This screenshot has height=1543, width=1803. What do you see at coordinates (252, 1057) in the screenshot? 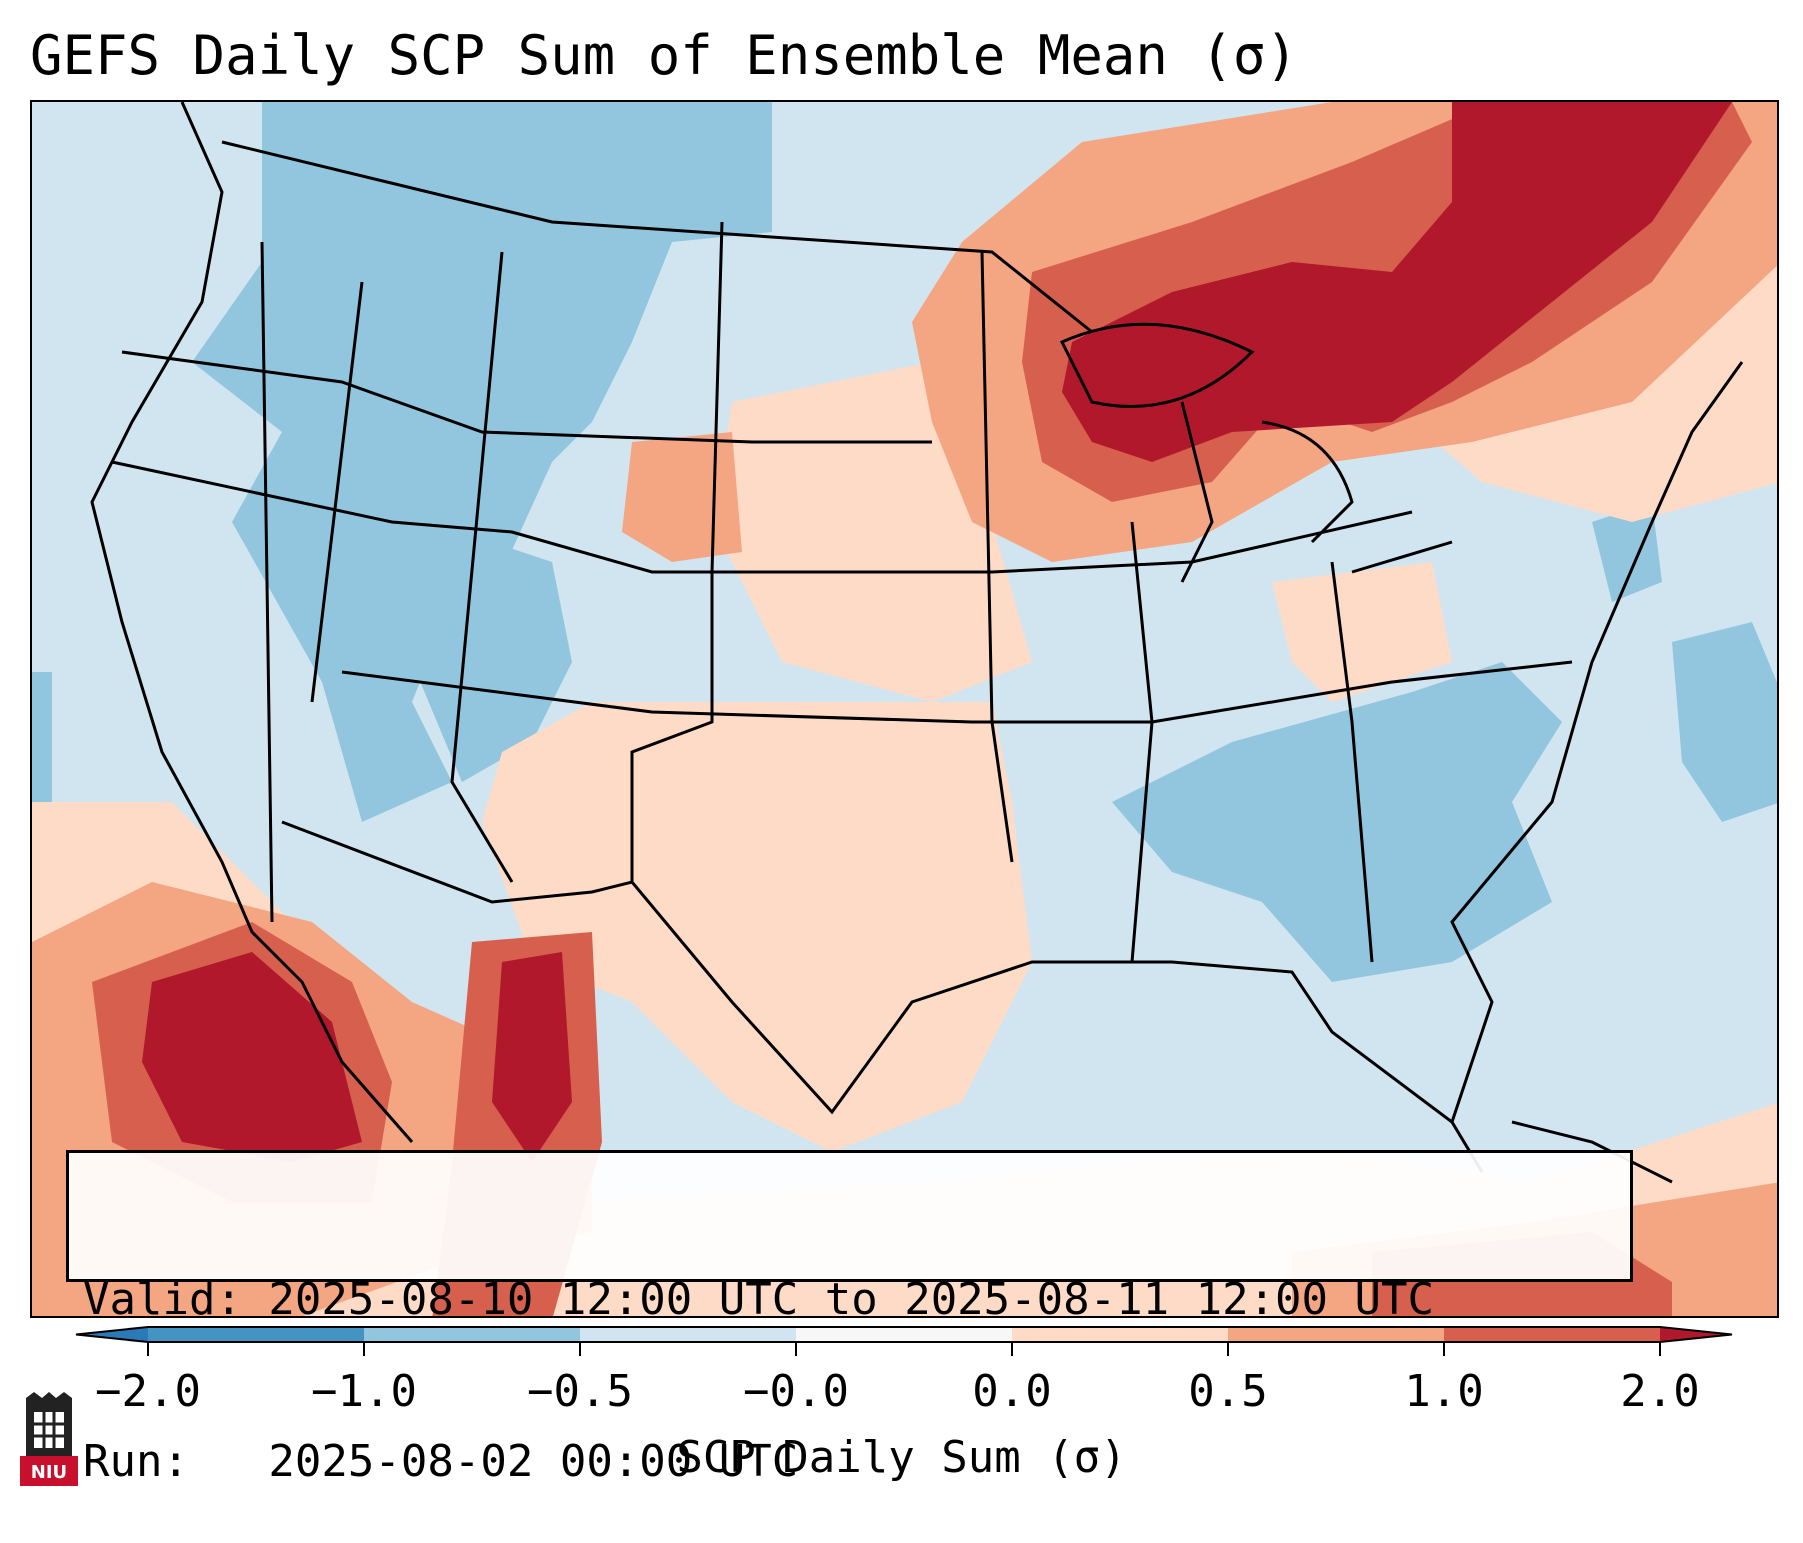
I see `baja-darkred` at bounding box center [252, 1057].